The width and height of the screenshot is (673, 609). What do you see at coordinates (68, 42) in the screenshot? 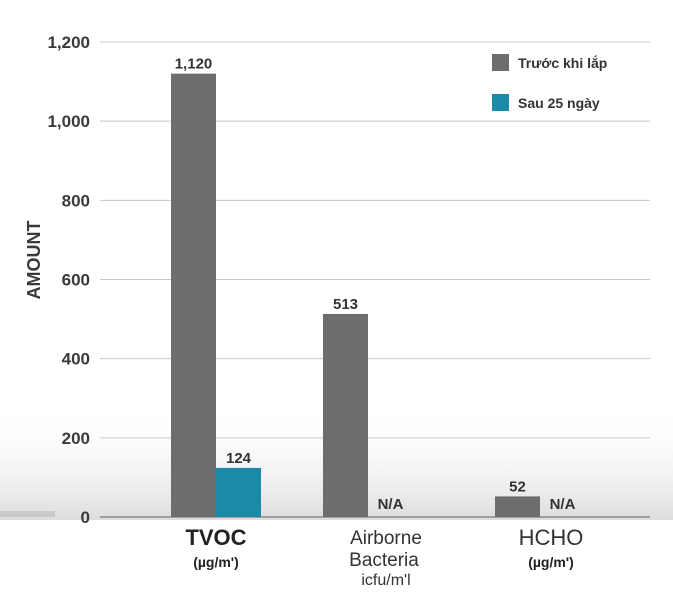
I see `y-tick-label: 1,200` at bounding box center [68, 42].